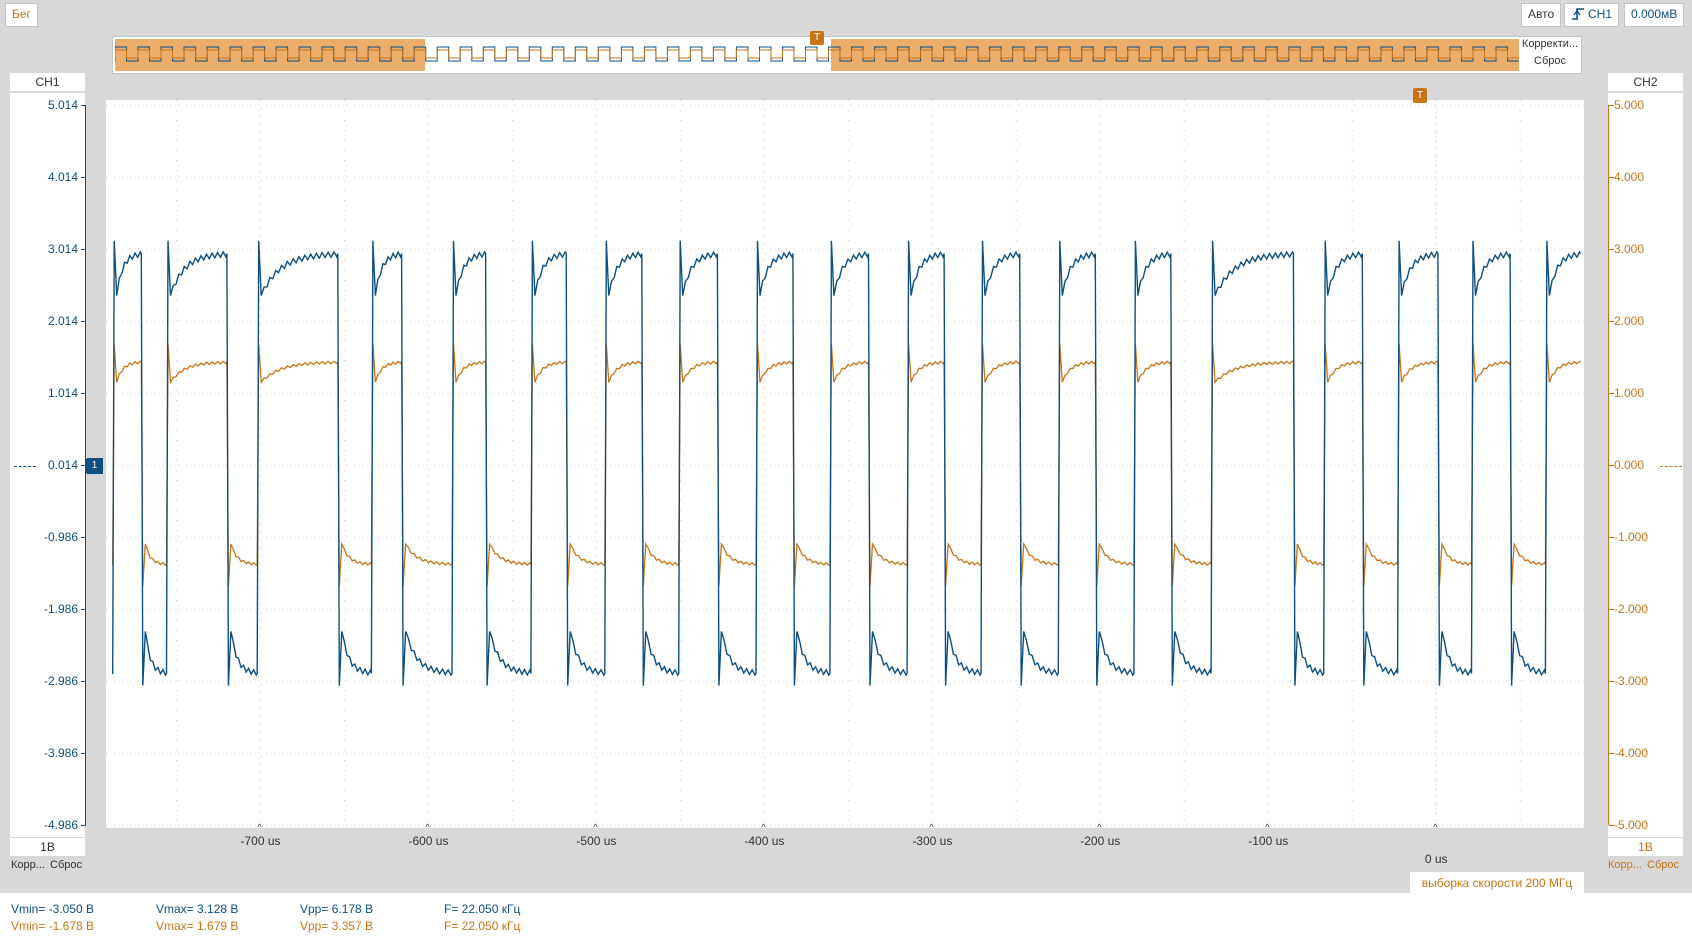 This screenshot has height=940, width=1692. I want to click on ch1-title: CH1, so click(47, 82).